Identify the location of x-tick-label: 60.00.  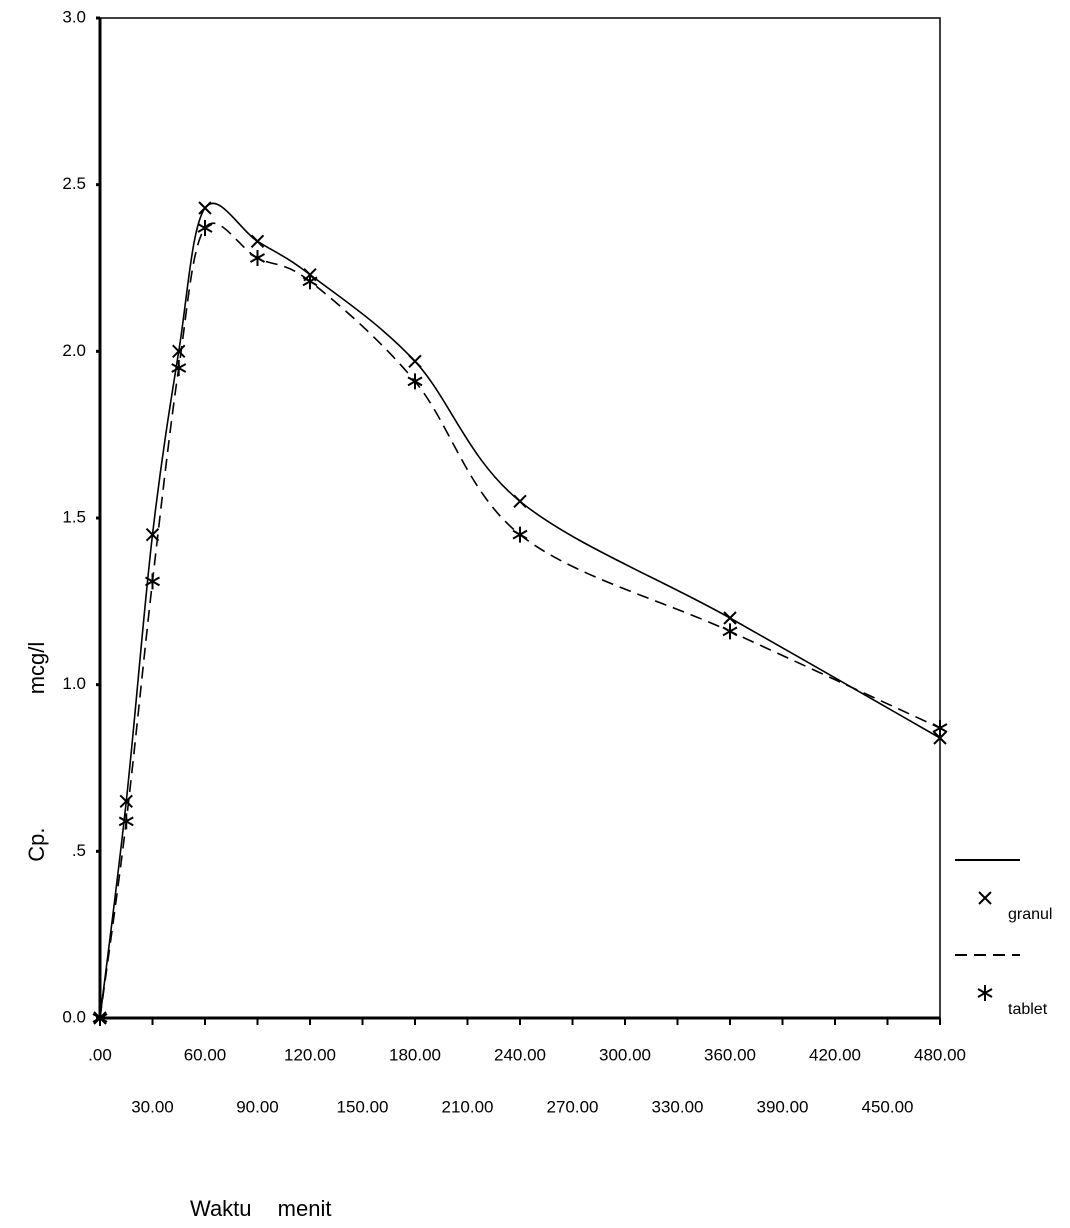
(205, 1054).